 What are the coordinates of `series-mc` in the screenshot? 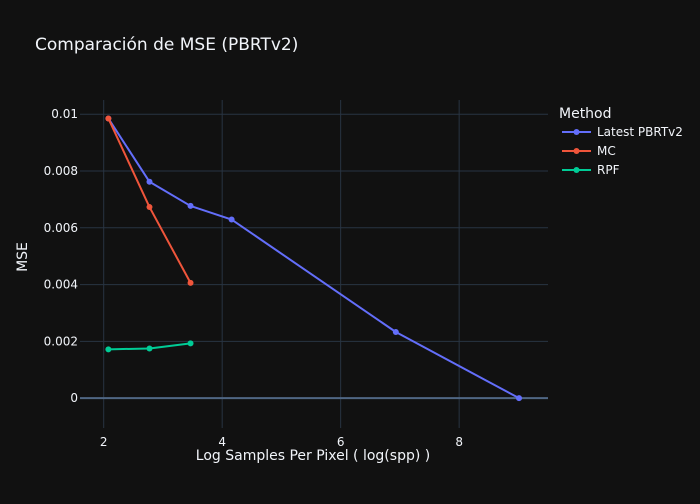 It's located at (149, 200).